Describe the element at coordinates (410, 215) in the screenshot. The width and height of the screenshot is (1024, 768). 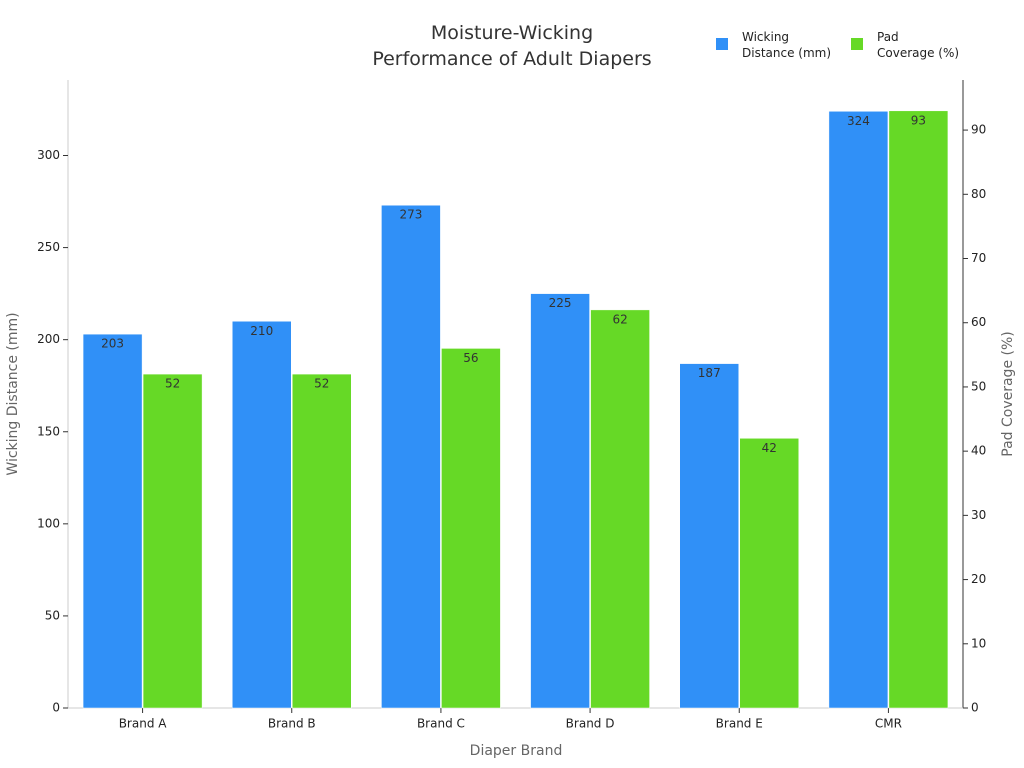
I see `value-label: 273` at that location.